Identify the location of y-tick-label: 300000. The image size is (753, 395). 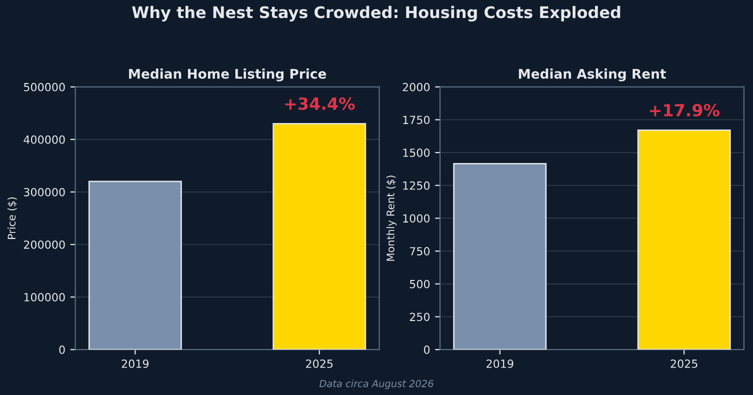
(44, 192).